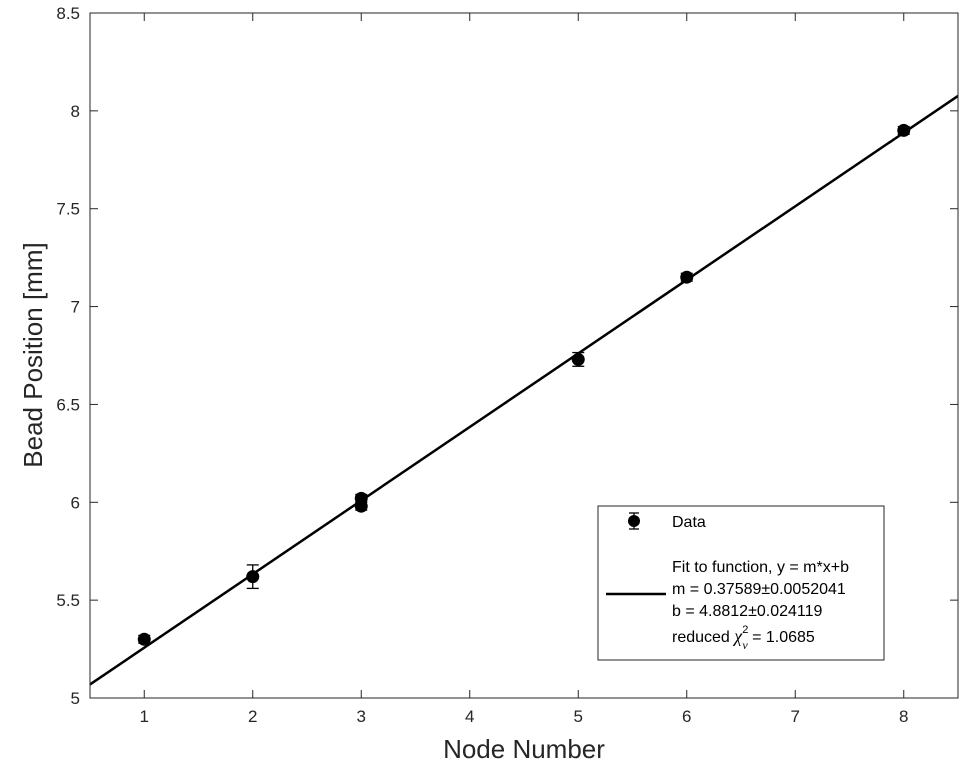  What do you see at coordinates (75, 502) in the screenshot?
I see `y-tick-label: 6` at bounding box center [75, 502].